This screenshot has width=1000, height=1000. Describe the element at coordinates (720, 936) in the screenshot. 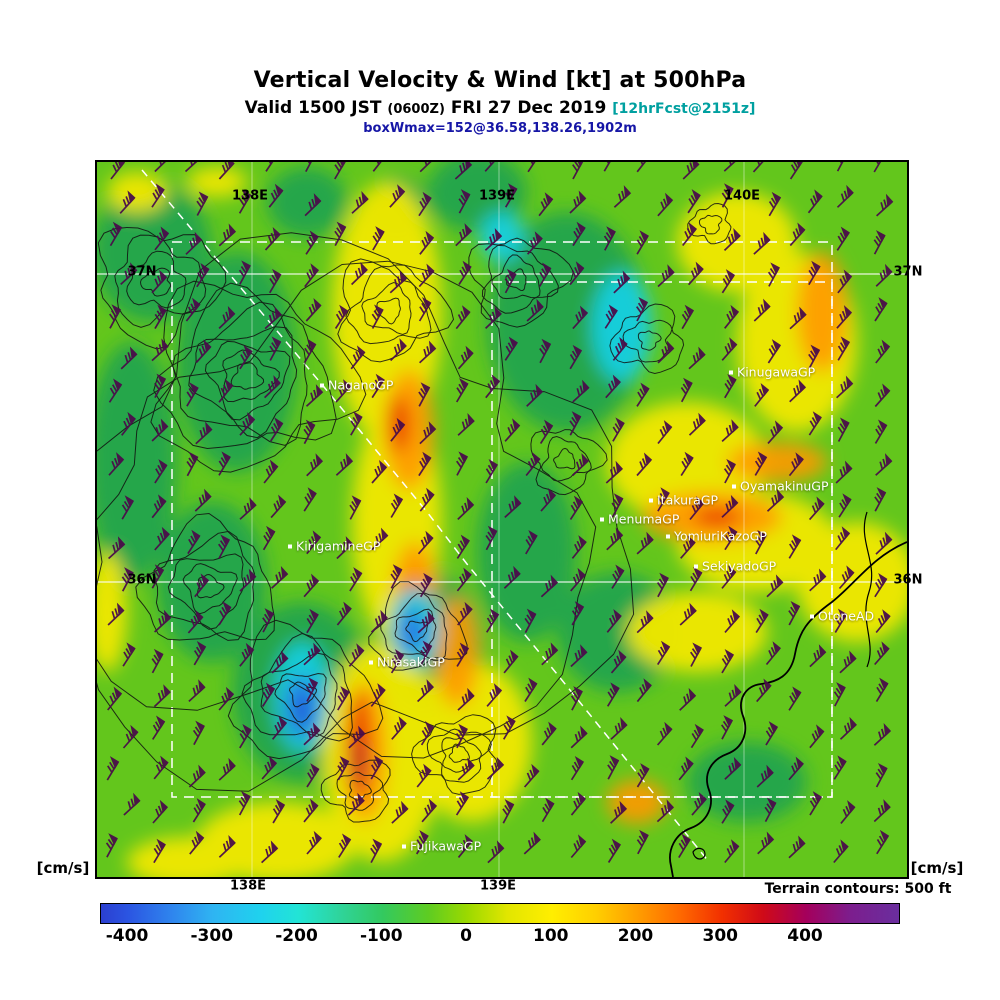

I see `colorbar-tick: 300` at that location.